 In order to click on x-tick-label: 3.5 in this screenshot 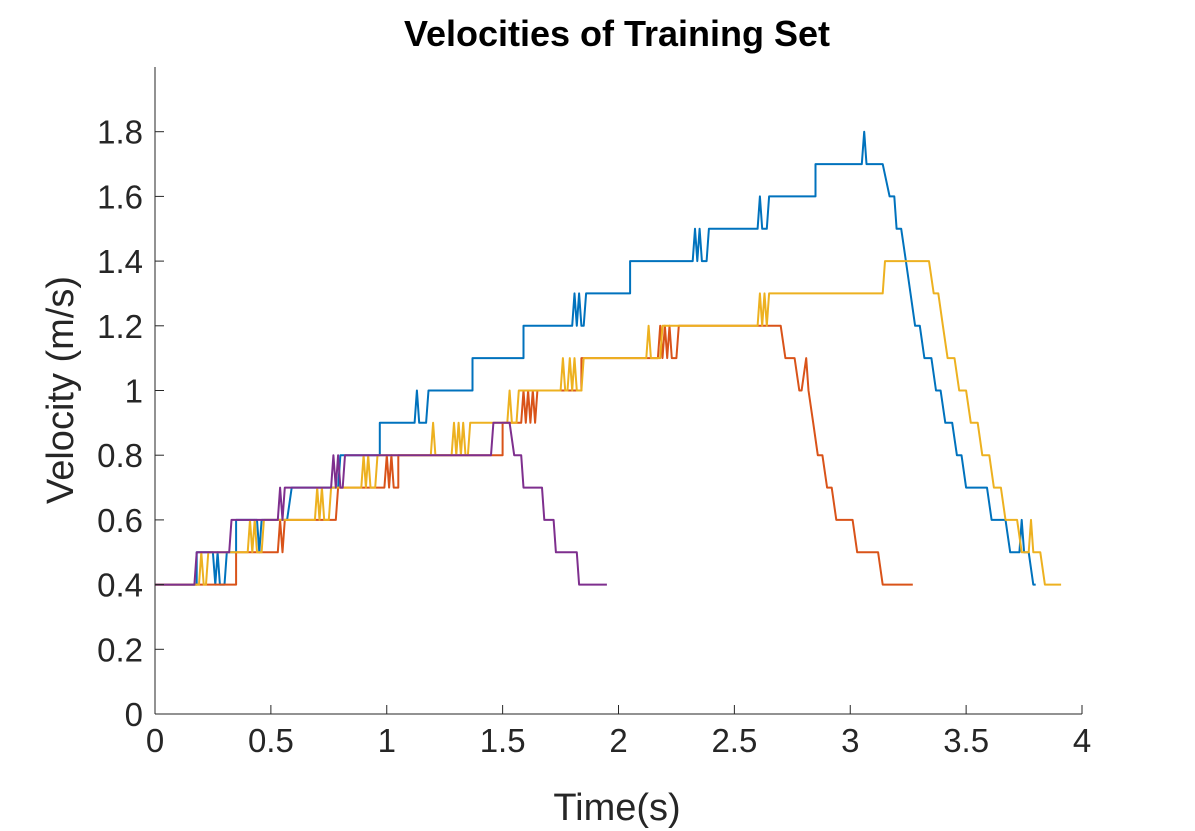, I will do `click(966, 740)`.